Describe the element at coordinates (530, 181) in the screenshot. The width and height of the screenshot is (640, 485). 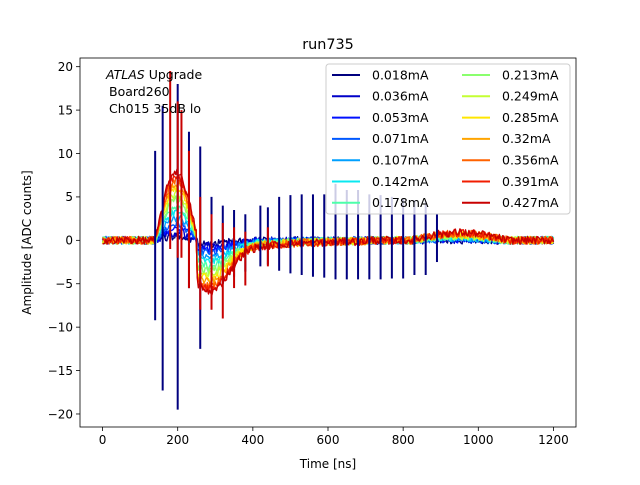
I see `legend-label: 0.391mA` at that location.